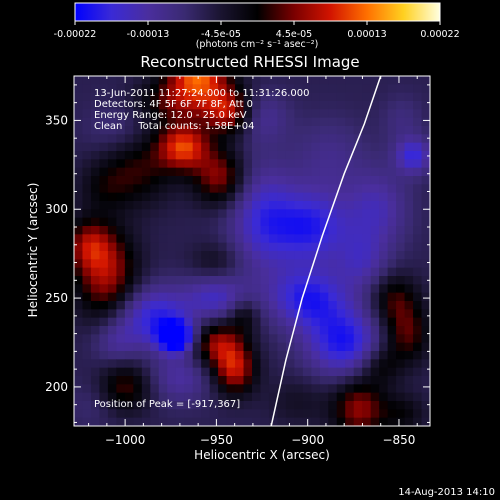  What do you see at coordinates (56, 120) in the screenshot?
I see `y-tick-label: 350` at bounding box center [56, 120].